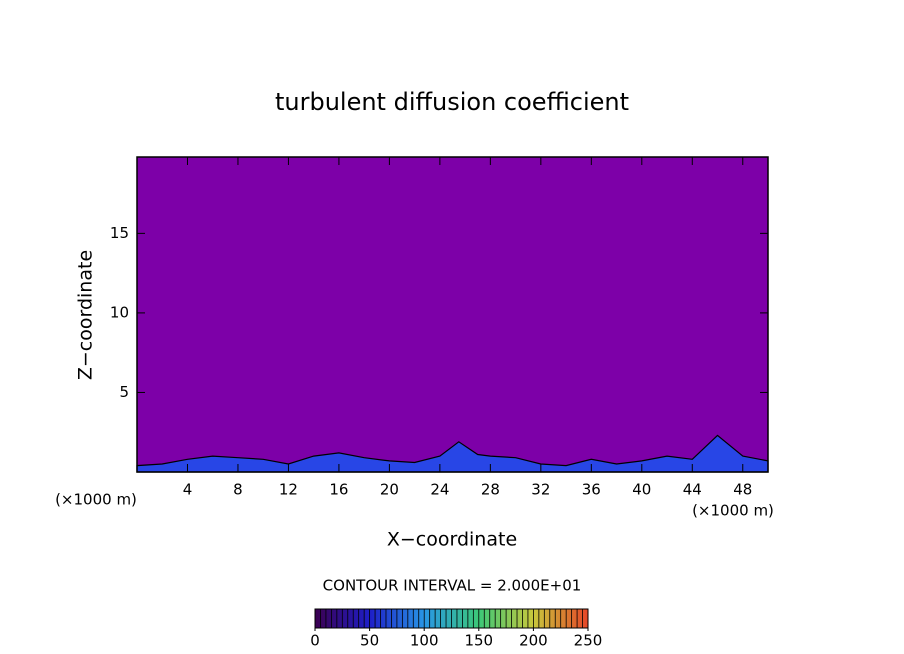  What do you see at coordinates (315, 641) in the screenshot?
I see `colorbar-tick-label: 0` at bounding box center [315, 641].